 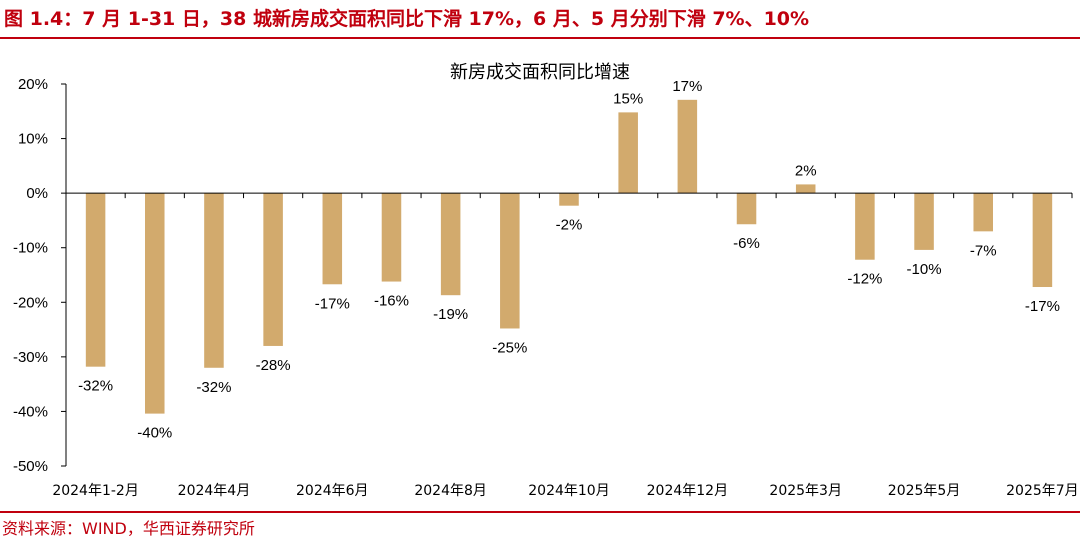 What do you see at coordinates (37, 193) in the screenshot?
I see `y-tick-label: 0%` at bounding box center [37, 193].